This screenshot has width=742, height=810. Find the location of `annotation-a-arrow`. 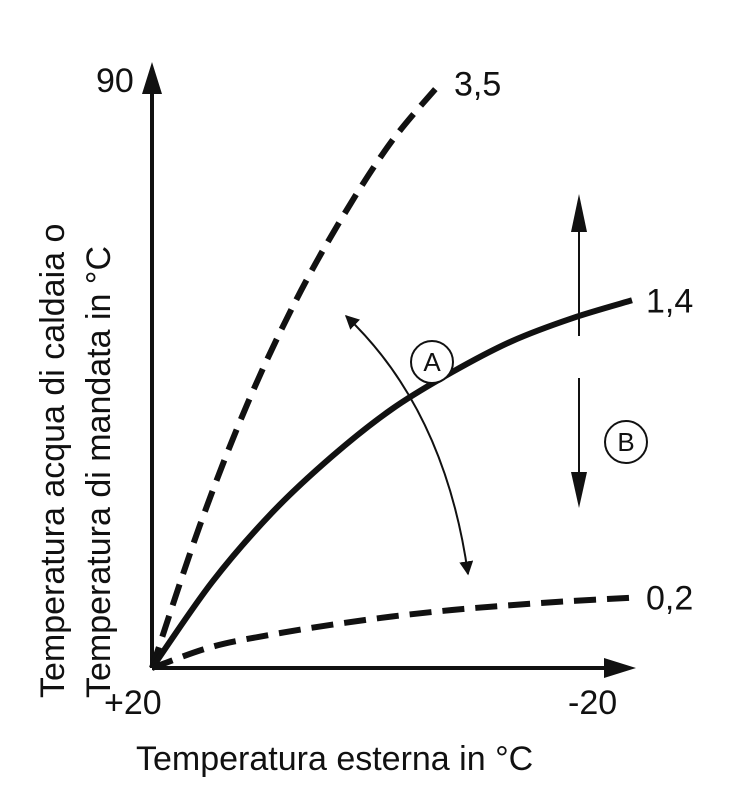

annotation-a-arrow is located at coordinates (409, 445).